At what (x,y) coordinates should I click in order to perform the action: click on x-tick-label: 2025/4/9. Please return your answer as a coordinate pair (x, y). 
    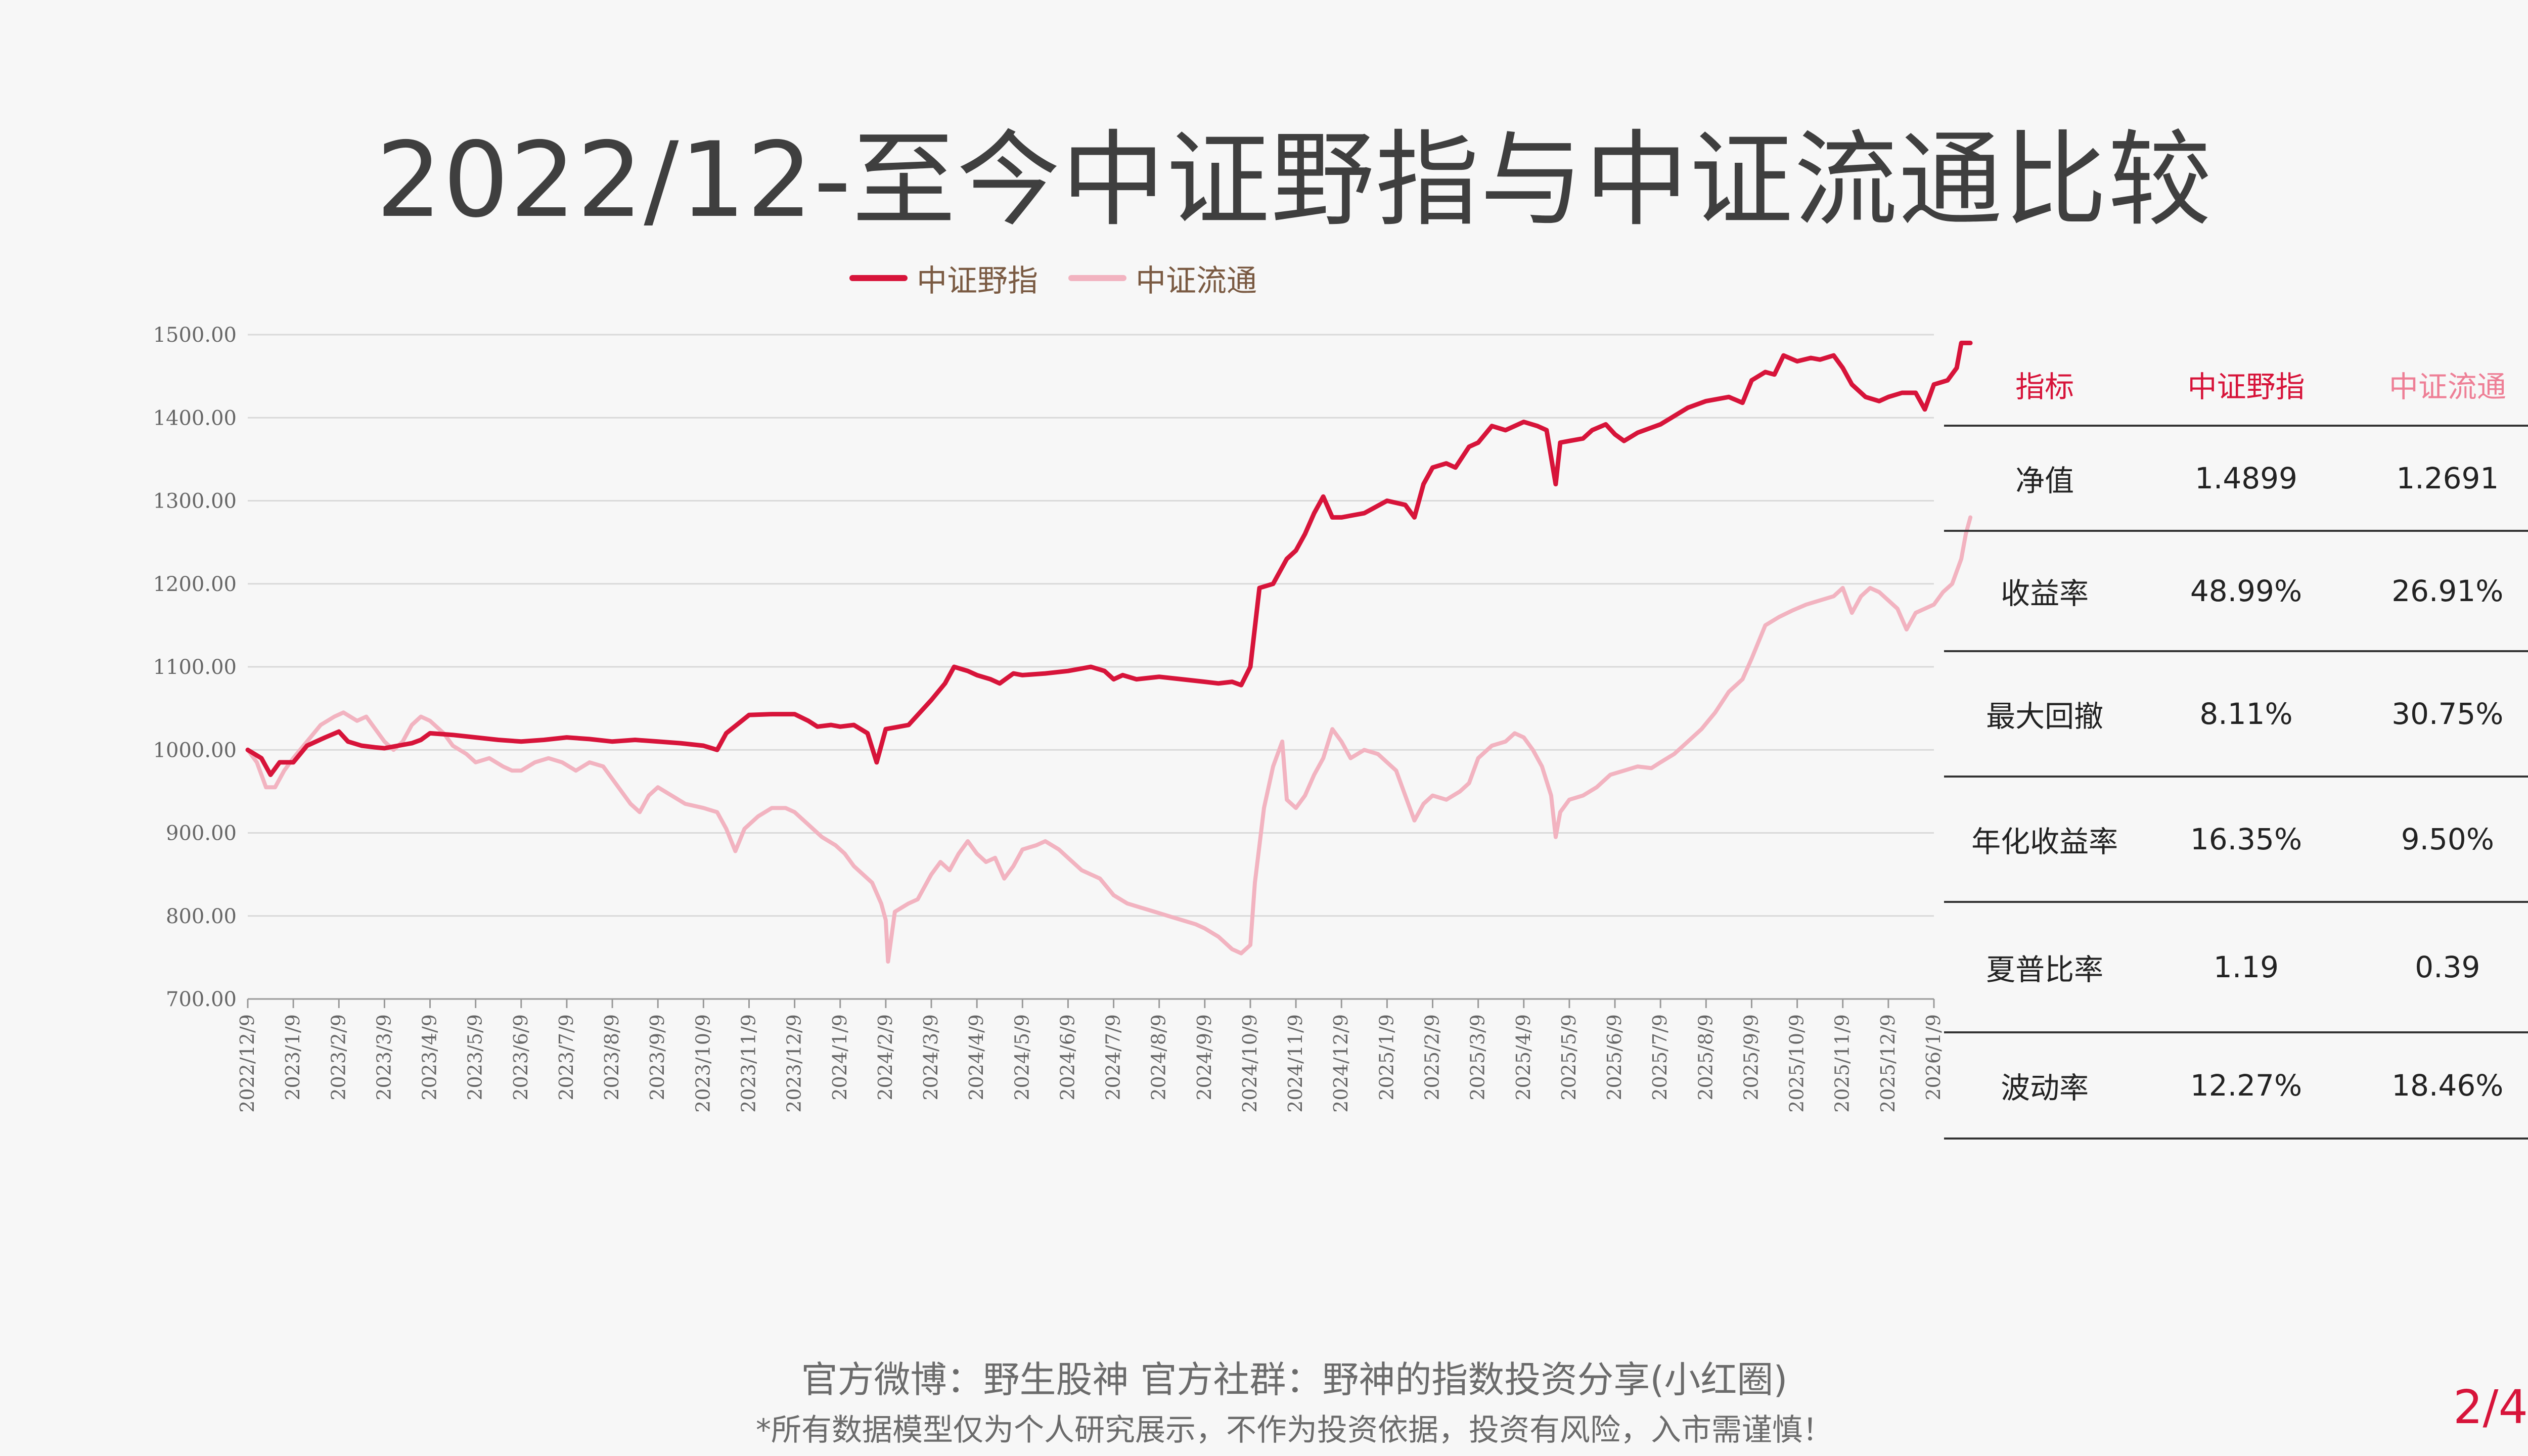
    Looking at the image, I should click on (1523, 1057).